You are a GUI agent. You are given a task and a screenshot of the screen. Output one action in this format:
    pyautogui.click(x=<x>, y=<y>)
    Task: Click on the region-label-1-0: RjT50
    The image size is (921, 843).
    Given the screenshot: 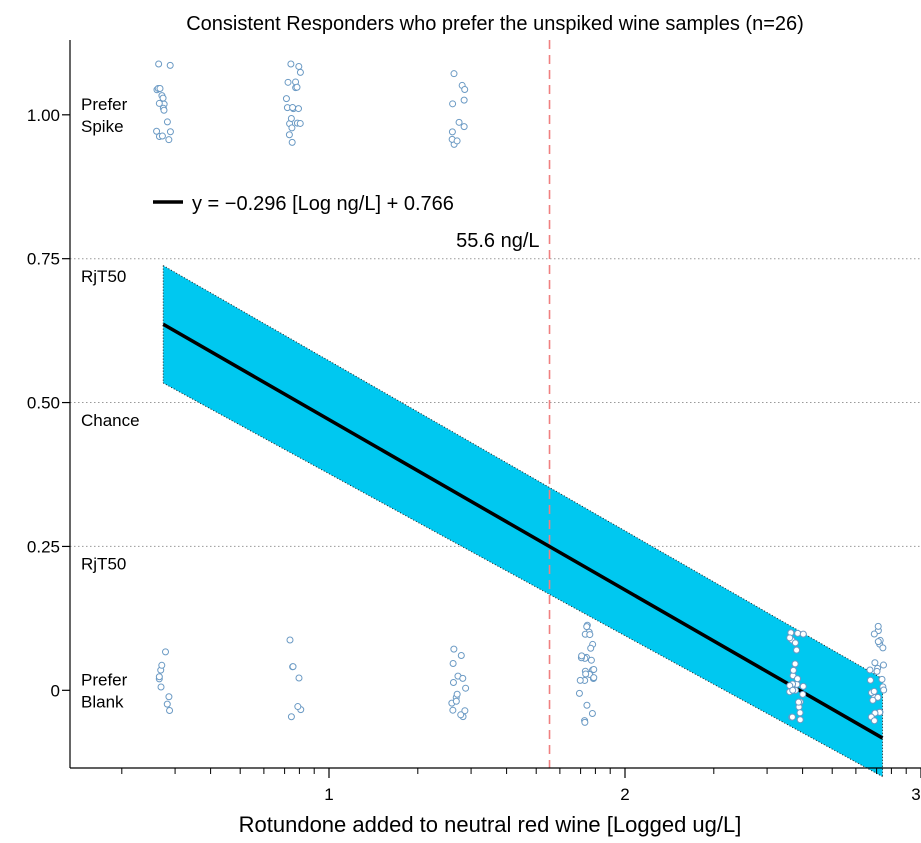 What is the action you would take?
    pyautogui.click(x=103, y=276)
    